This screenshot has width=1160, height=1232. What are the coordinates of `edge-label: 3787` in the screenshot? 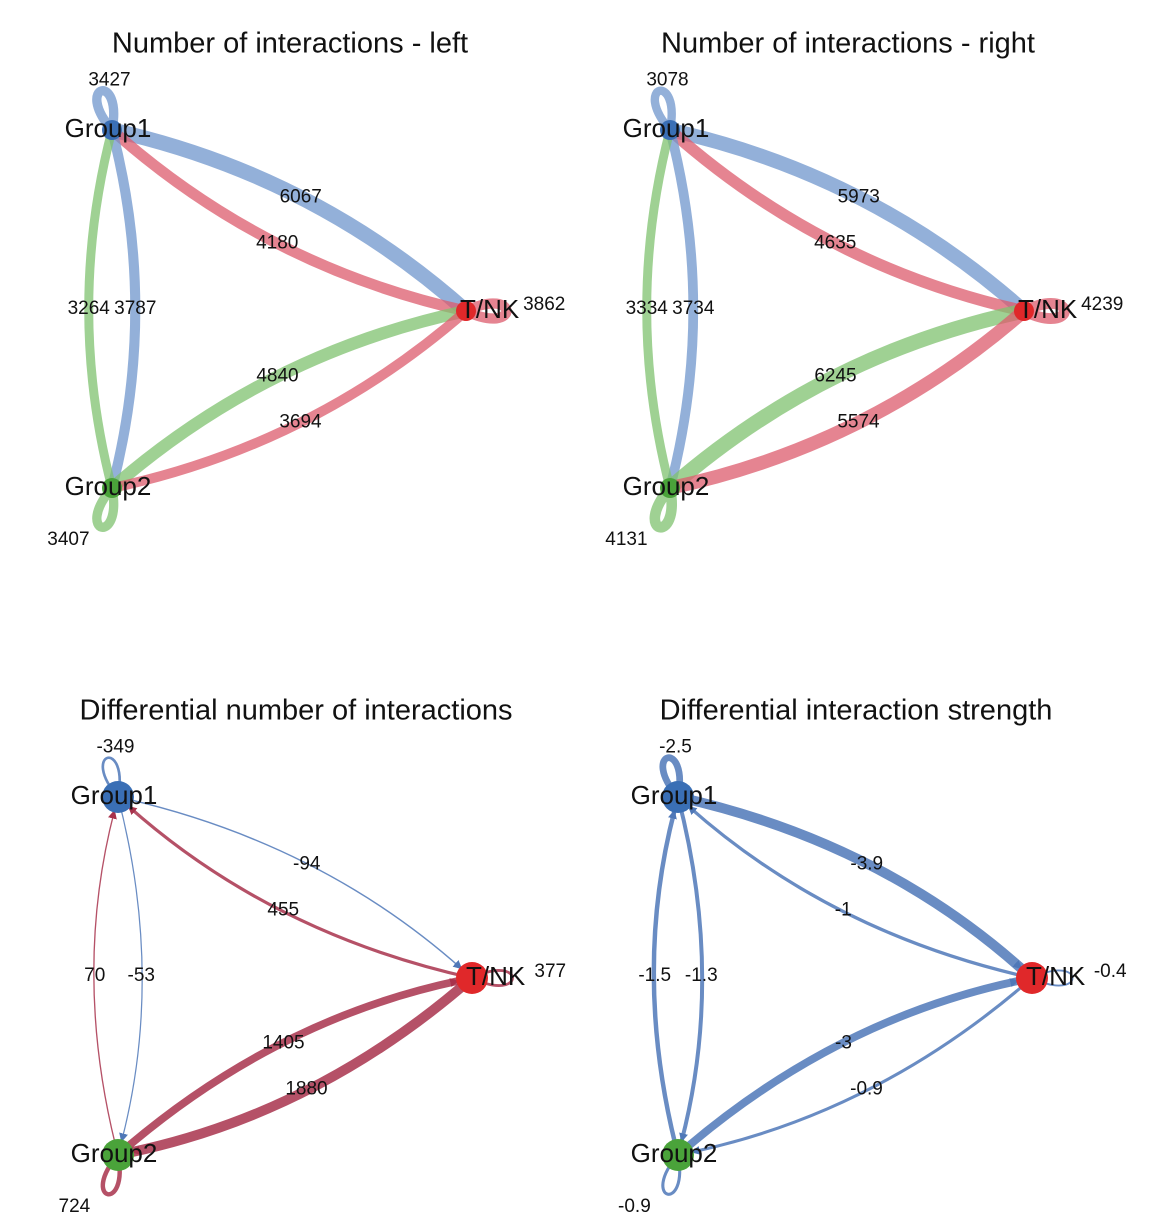 It's located at (135, 308).